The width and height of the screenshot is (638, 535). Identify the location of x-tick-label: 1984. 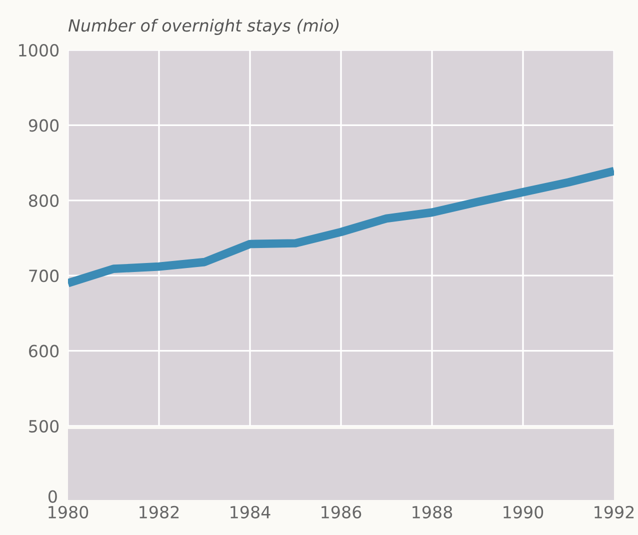
(250, 512).